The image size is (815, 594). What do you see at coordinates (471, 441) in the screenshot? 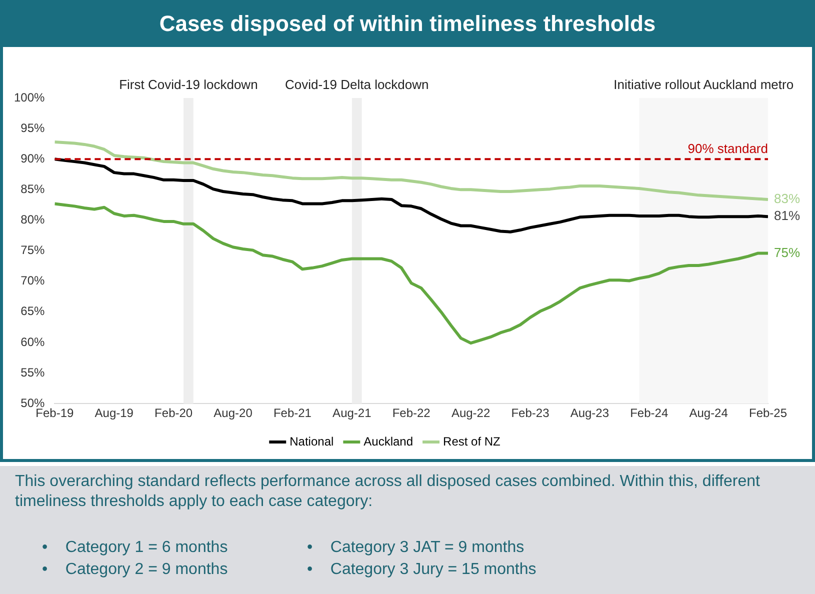
I see `legend-label: Rest of NZ` at bounding box center [471, 441].